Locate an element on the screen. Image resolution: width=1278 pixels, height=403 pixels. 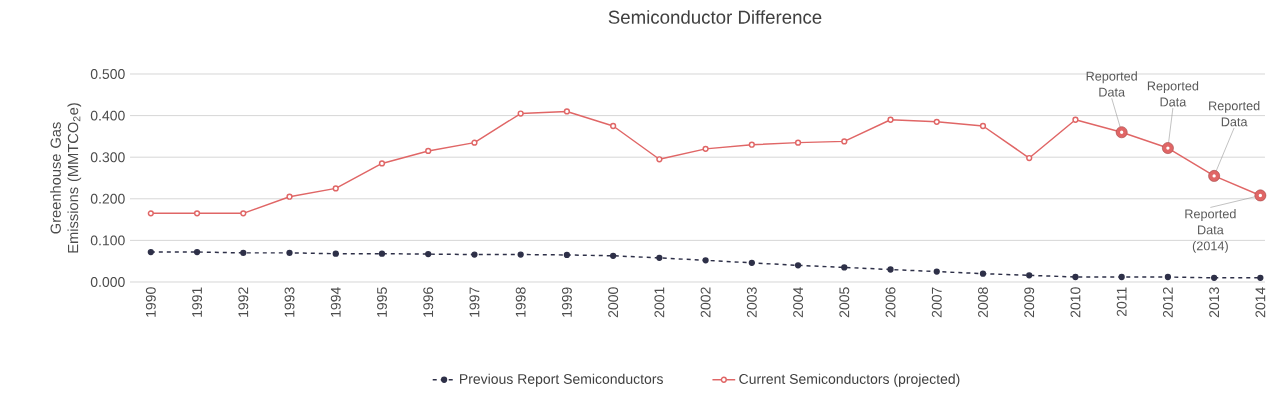
x-tick-label: 1998 is located at coordinates (520, 302).